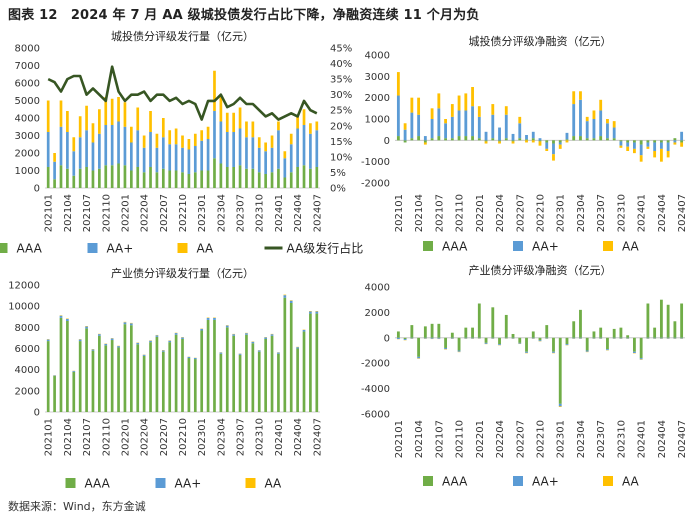 The height and width of the screenshot is (520, 700). Describe the element at coordinates (341, 95) in the screenshot. I see `y2-tick-label: 30%` at that location.